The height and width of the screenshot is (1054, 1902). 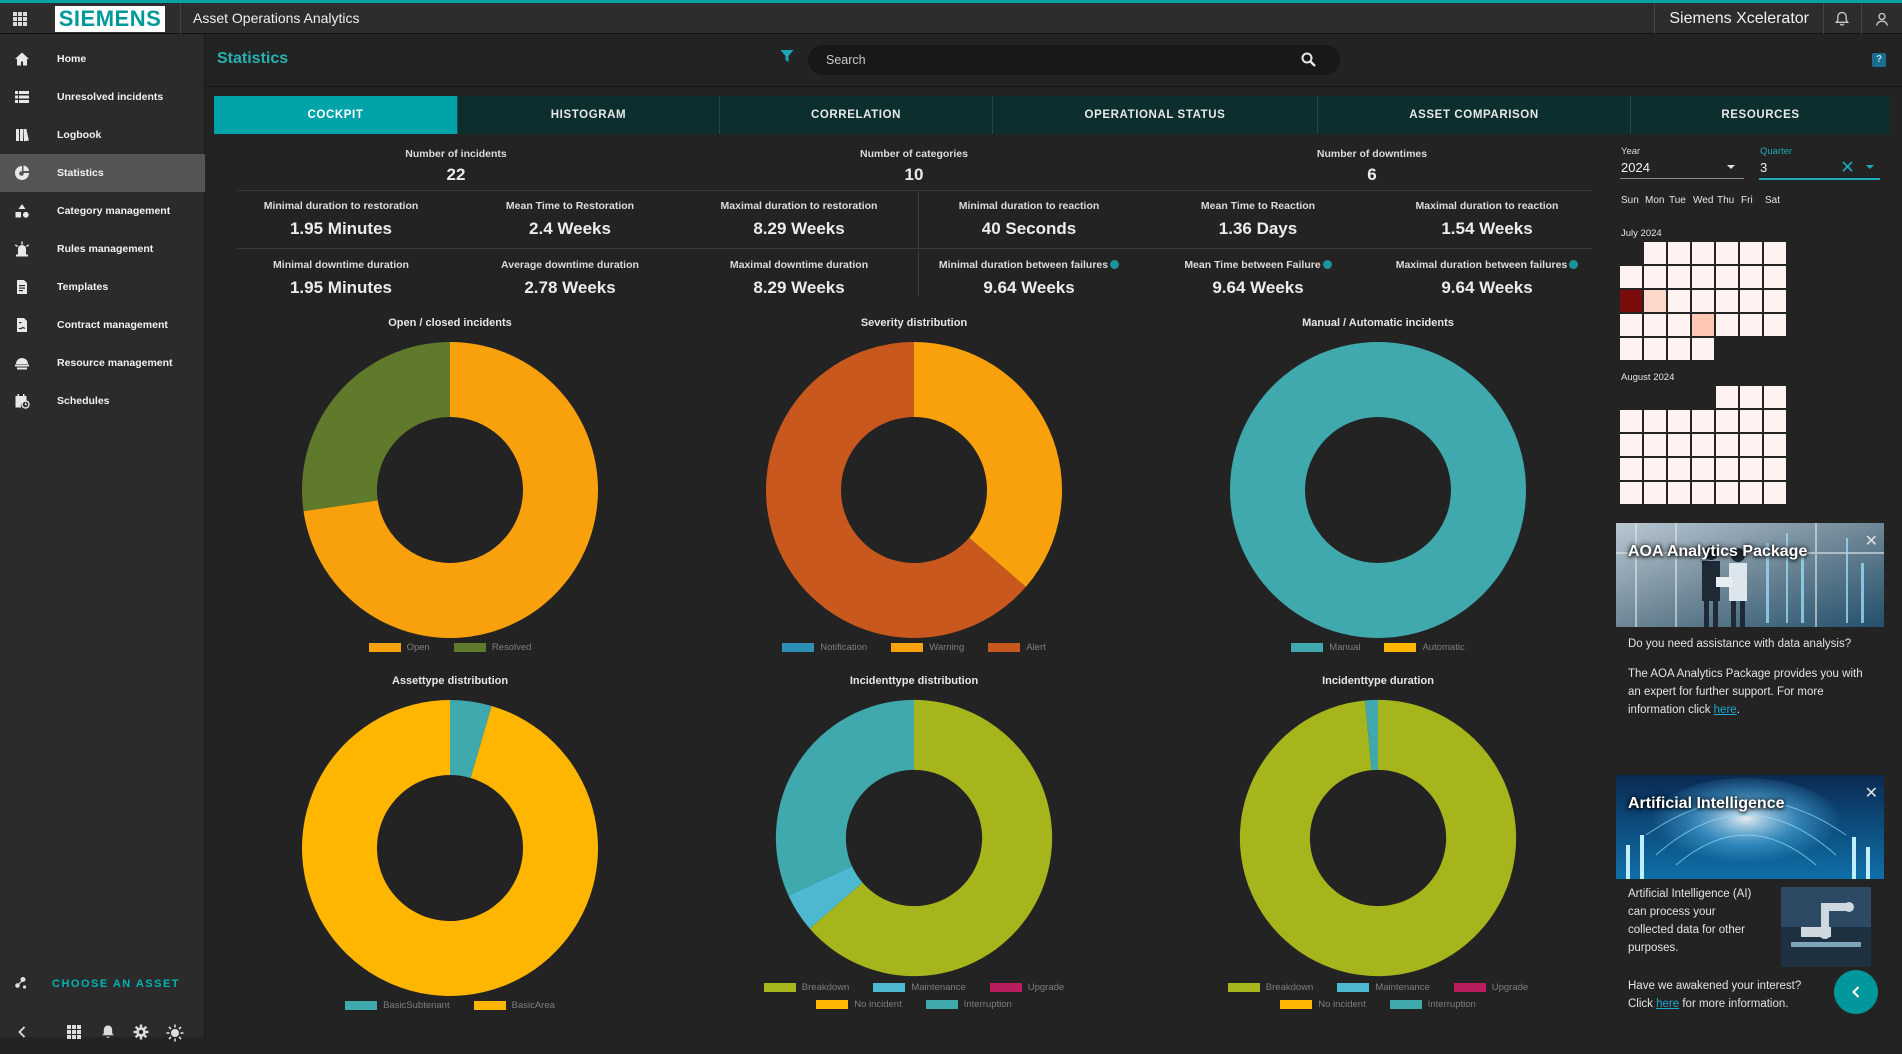 What do you see at coordinates (855, 115) in the screenshot?
I see `tab-correlation: CORRELATION` at bounding box center [855, 115].